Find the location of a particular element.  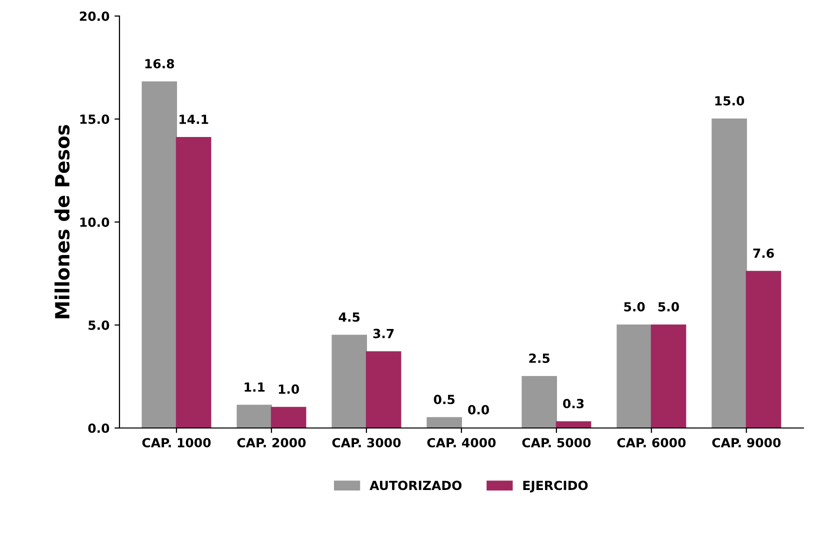

x-tick-label: CAP. 3000 is located at coordinates (366, 443).